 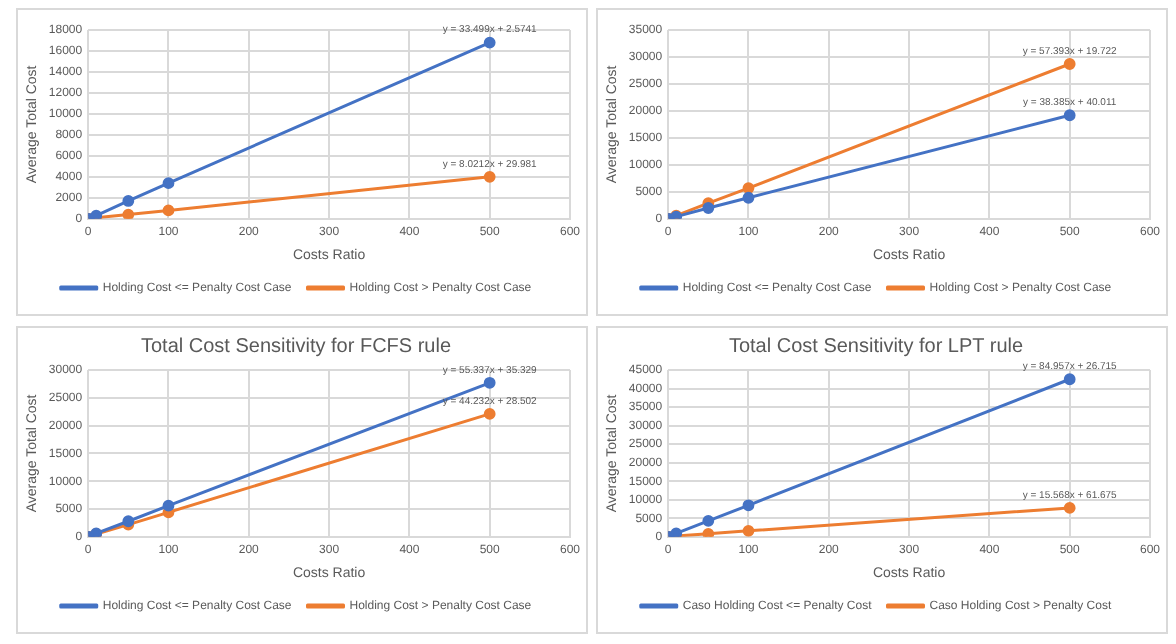 What do you see at coordinates (296, 346) in the screenshot?
I see `chart-title: Total Cost Sensitivity for FCFS rule` at bounding box center [296, 346].